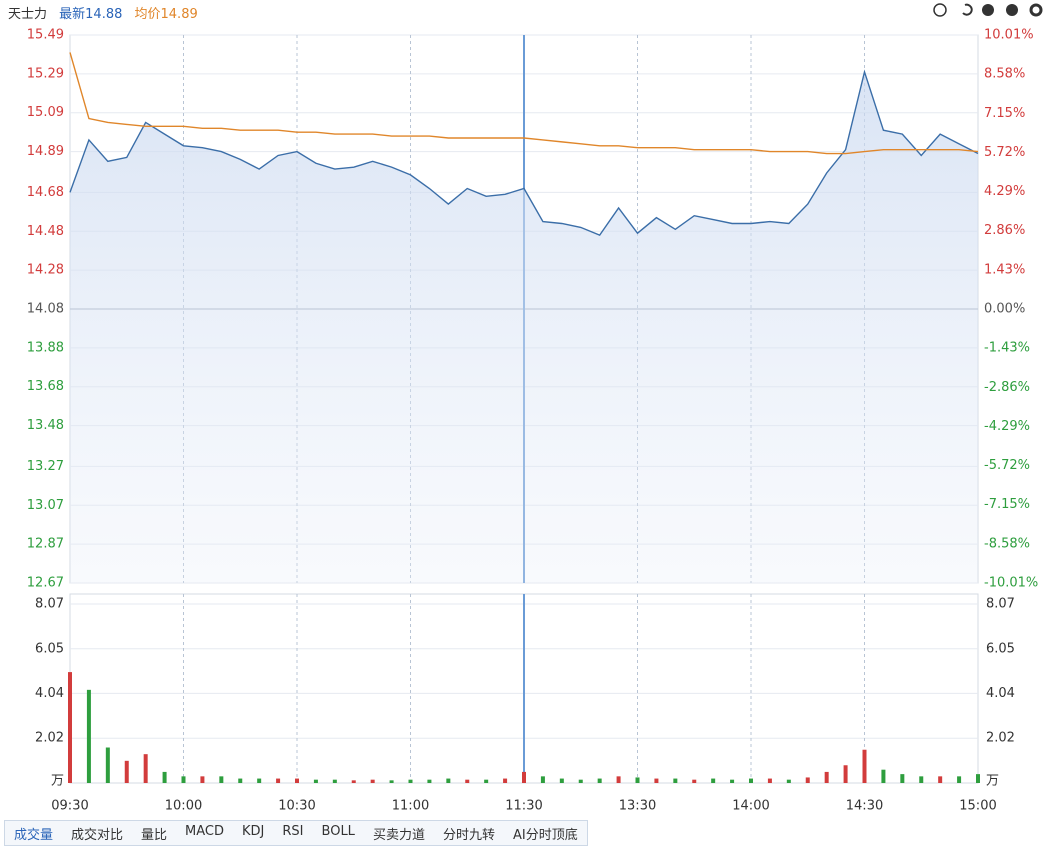  What do you see at coordinates (91, 14) in the screenshot?
I see `latest-price: 最新14.88` at bounding box center [91, 14].